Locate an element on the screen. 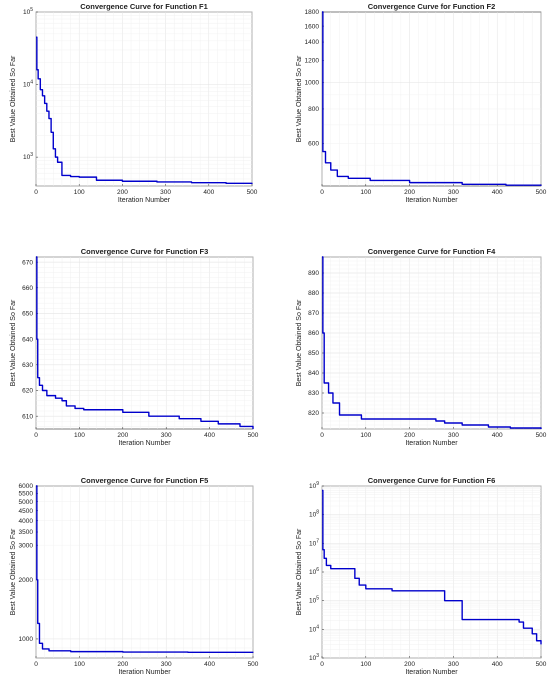 Image resolution: width=550 pixels, height=682 pixels. y-tick-label: 830 is located at coordinates (313, 393).